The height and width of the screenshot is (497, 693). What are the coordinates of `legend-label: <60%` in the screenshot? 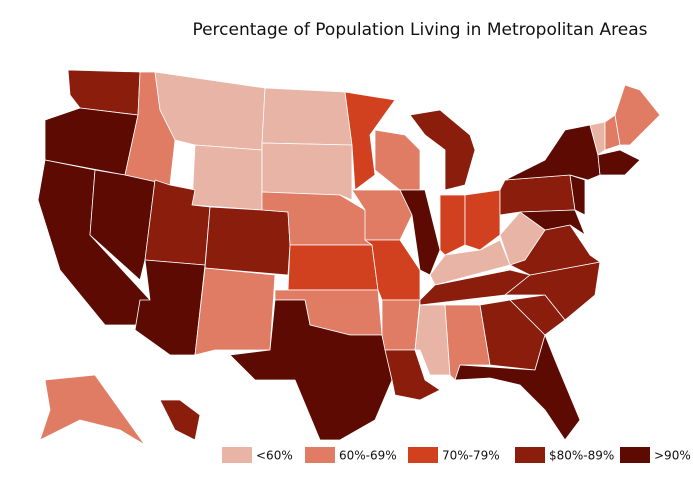 It's located at (274, 456).